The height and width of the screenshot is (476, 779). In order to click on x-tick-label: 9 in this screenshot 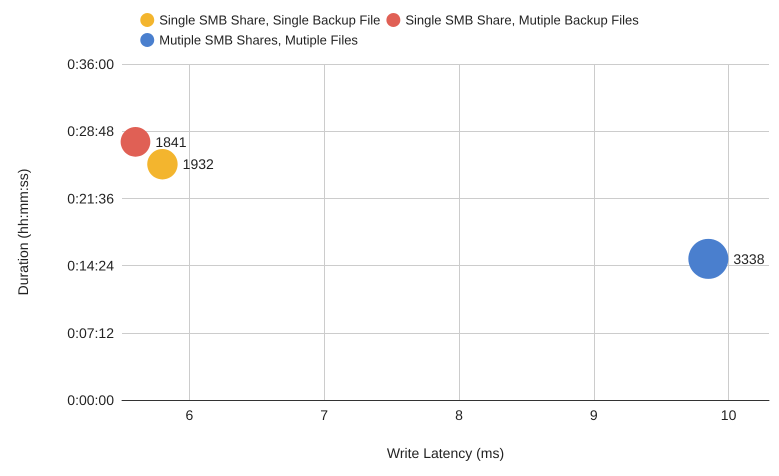, I will do `click(594, 415)`.